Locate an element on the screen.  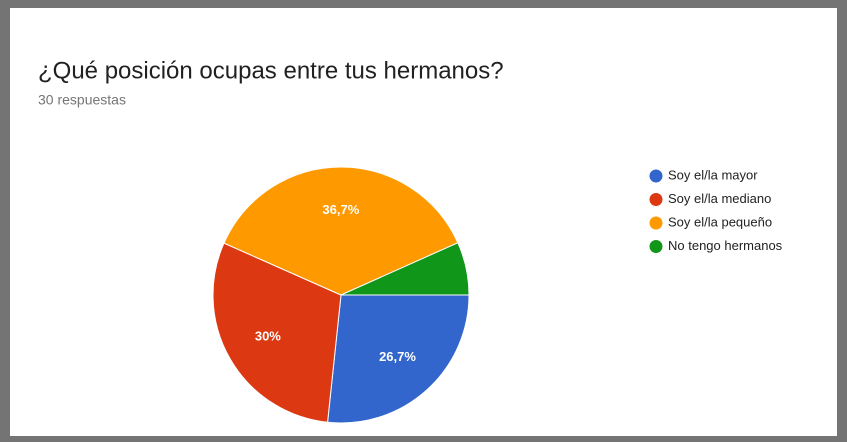
data-label: 26,7% is located at coordinates (397, 356).